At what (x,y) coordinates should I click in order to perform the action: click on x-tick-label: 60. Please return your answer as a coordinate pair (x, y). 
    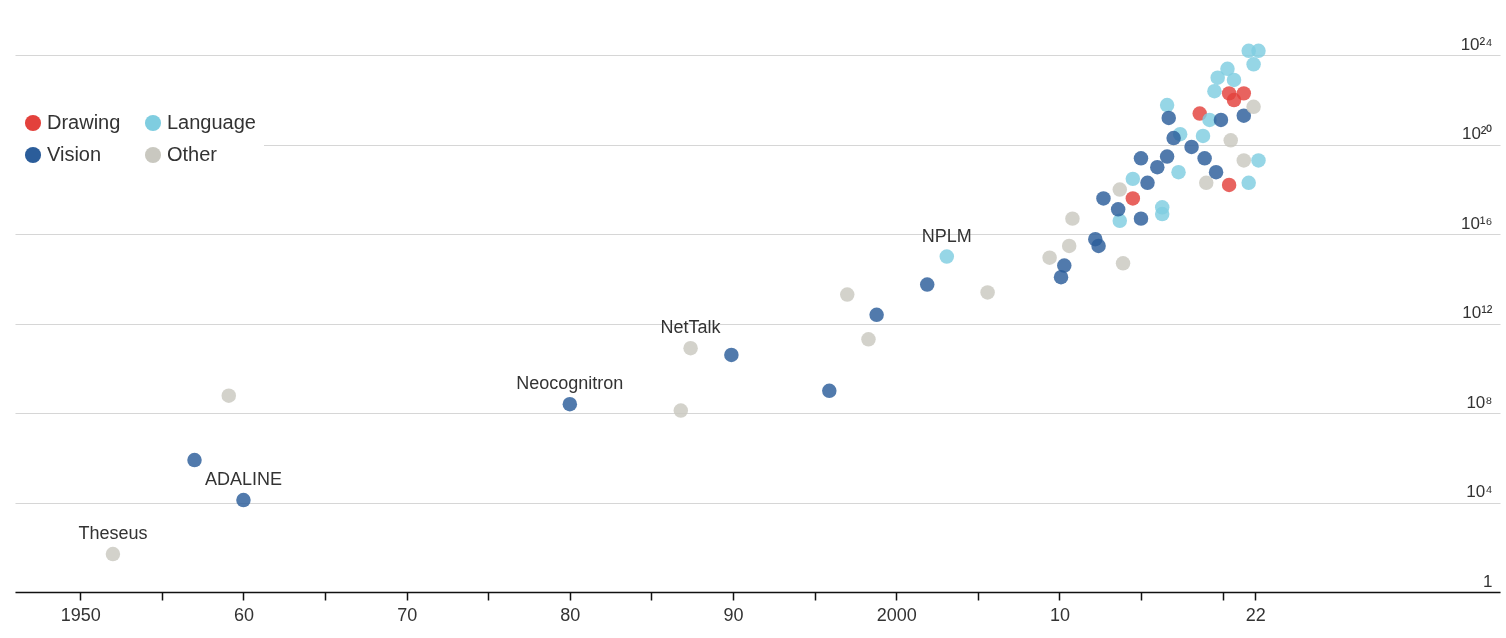
    Looking at the image, I should click on (243, 614).